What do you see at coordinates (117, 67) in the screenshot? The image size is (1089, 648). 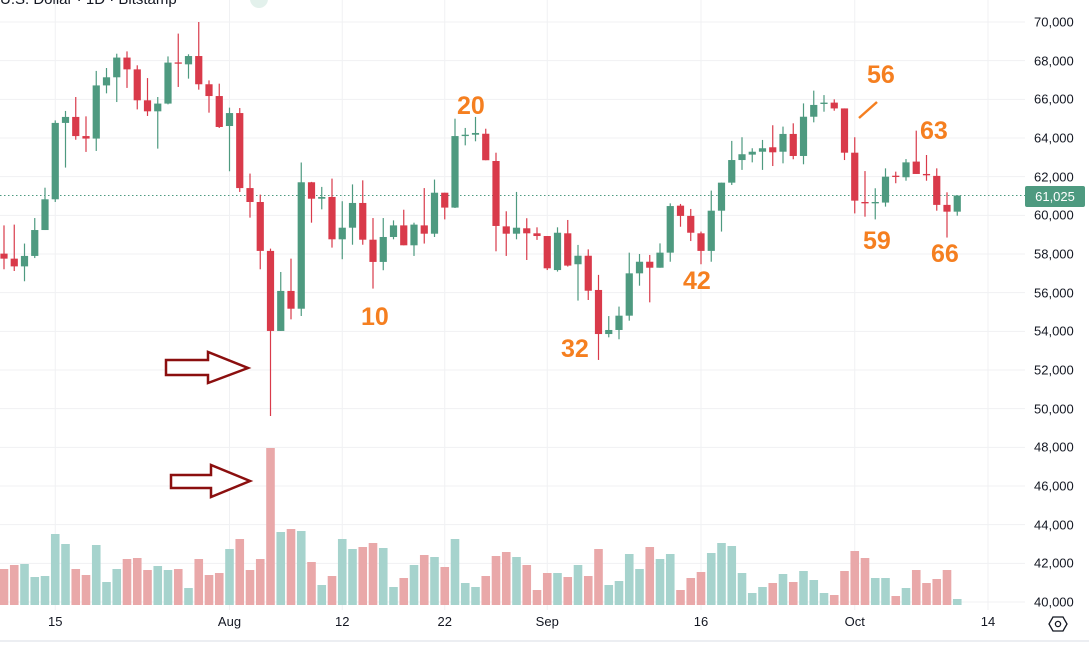 I see `candle-body` at bounding box center [117, 67].